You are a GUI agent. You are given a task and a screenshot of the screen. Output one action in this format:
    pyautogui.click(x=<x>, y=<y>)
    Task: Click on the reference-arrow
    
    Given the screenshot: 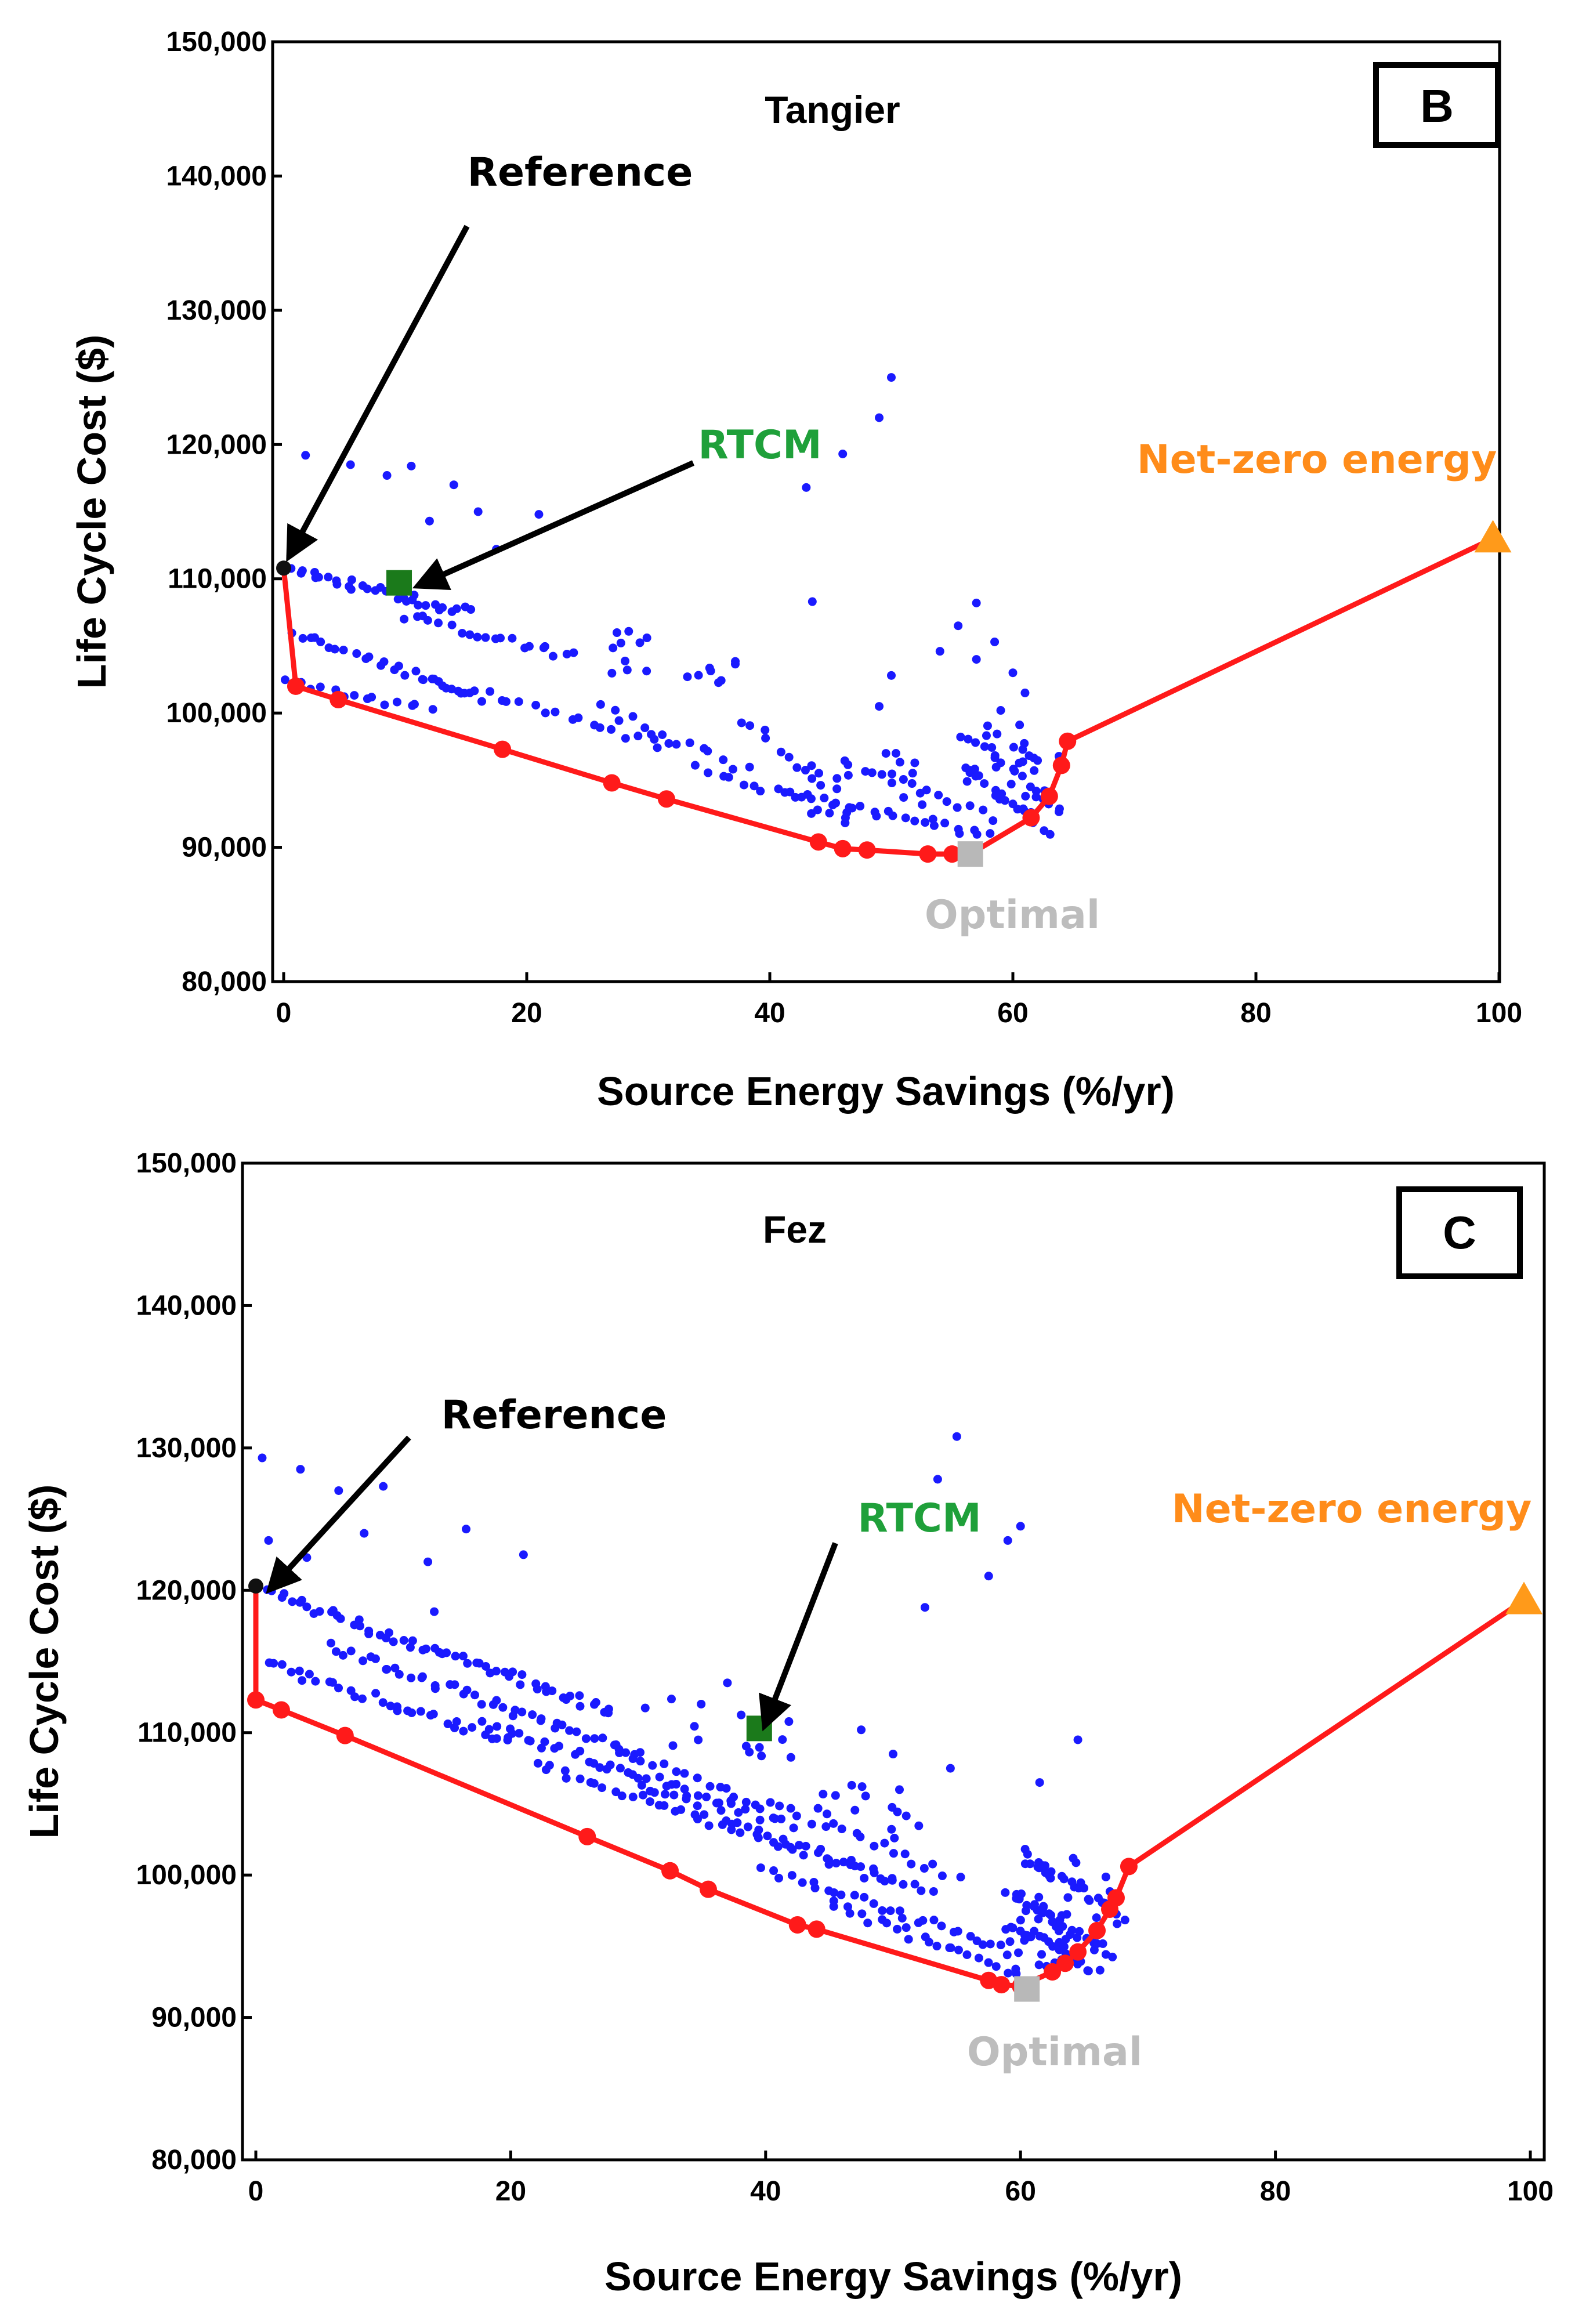 What is the action you would take?
    pyautogui.click(x=378, y=393)
    